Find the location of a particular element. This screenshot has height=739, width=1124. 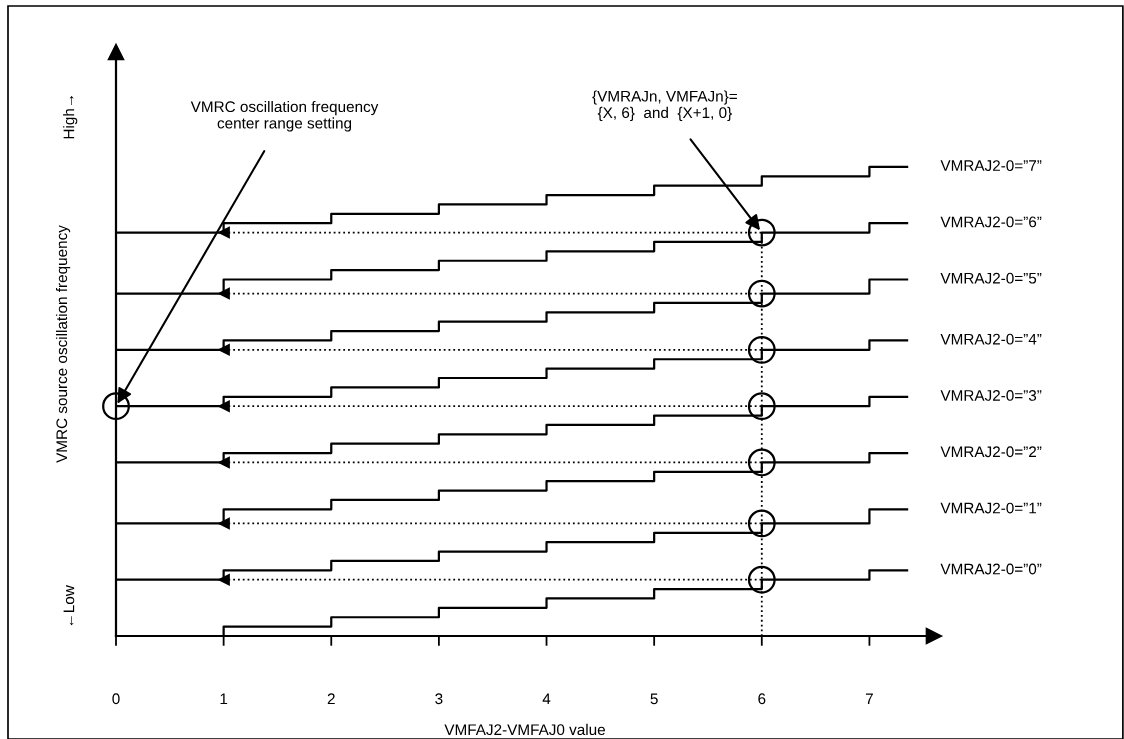

text: VMRAJ2-0=”6” is located at coordinates (991, 222).